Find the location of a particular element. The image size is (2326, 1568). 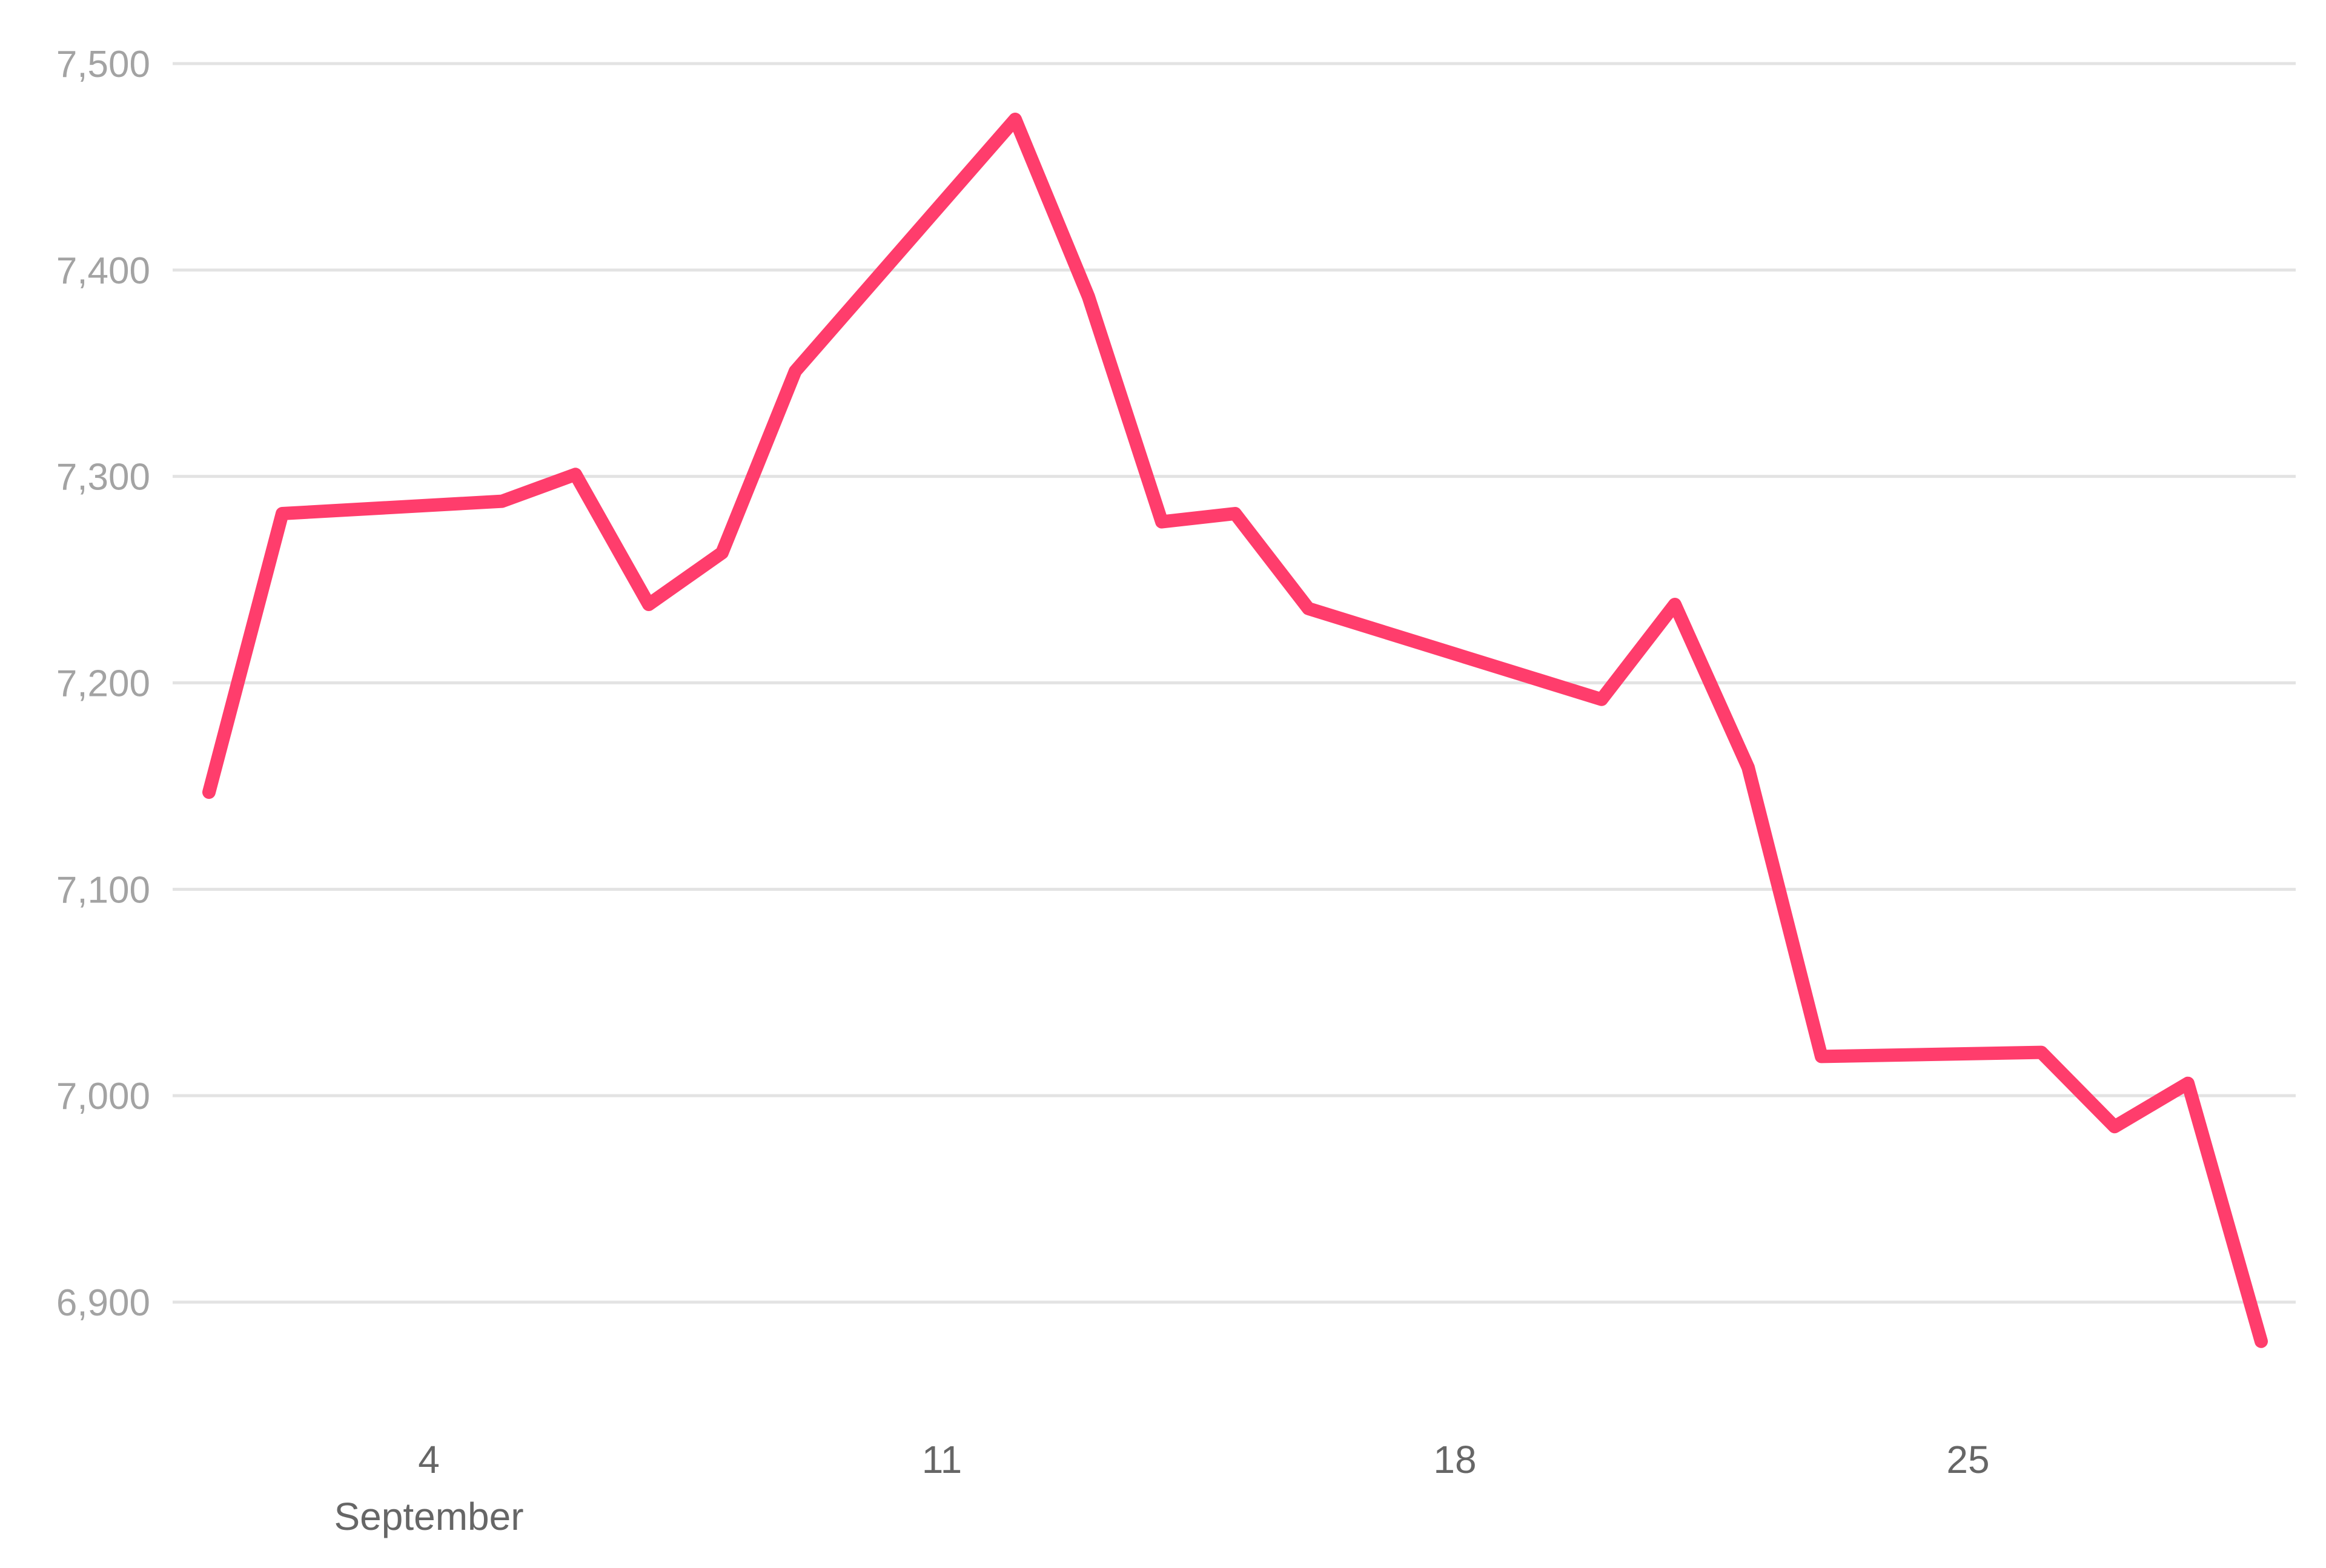

y-tick-label: 6,900 is located at coordinates (103, 1303).